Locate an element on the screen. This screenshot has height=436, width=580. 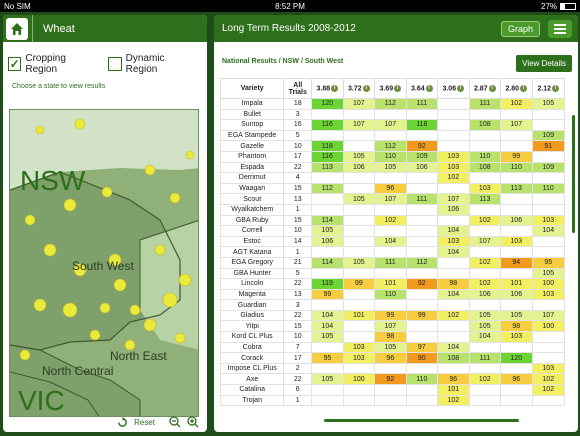
yield-cell: 113 is located at coordinates (485, 199).